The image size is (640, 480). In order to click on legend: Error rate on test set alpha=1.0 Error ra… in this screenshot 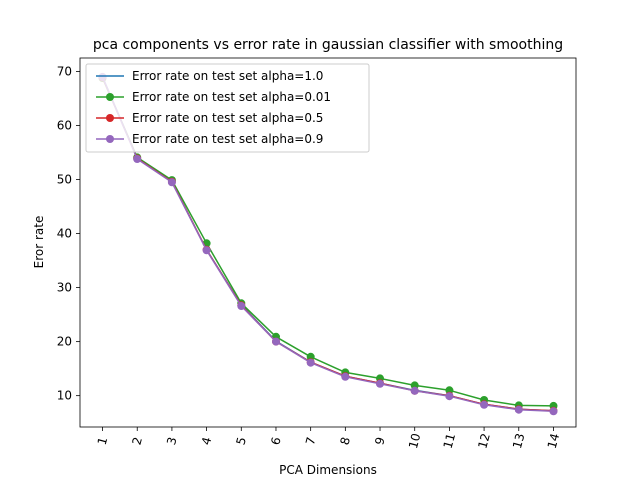, I will do `click(227, 108)`.